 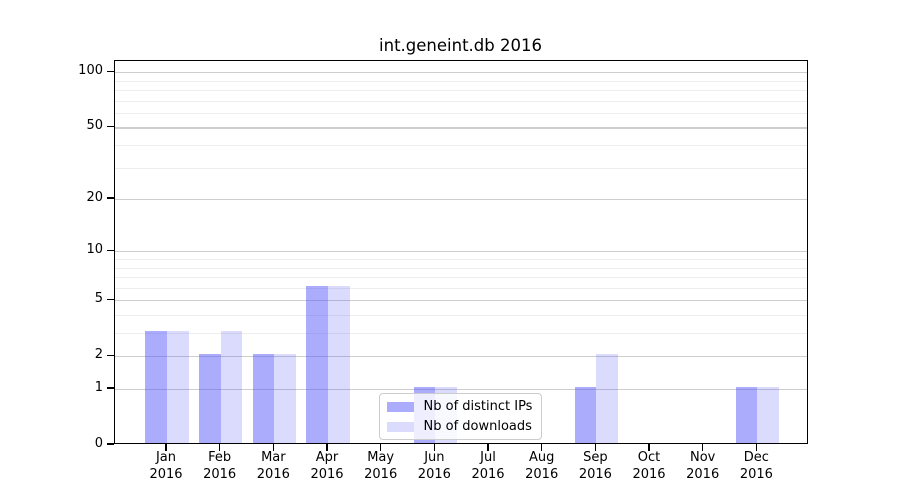 I want to click on x-tick-label-feb: Feb 2016, so click(x=220, y=466).